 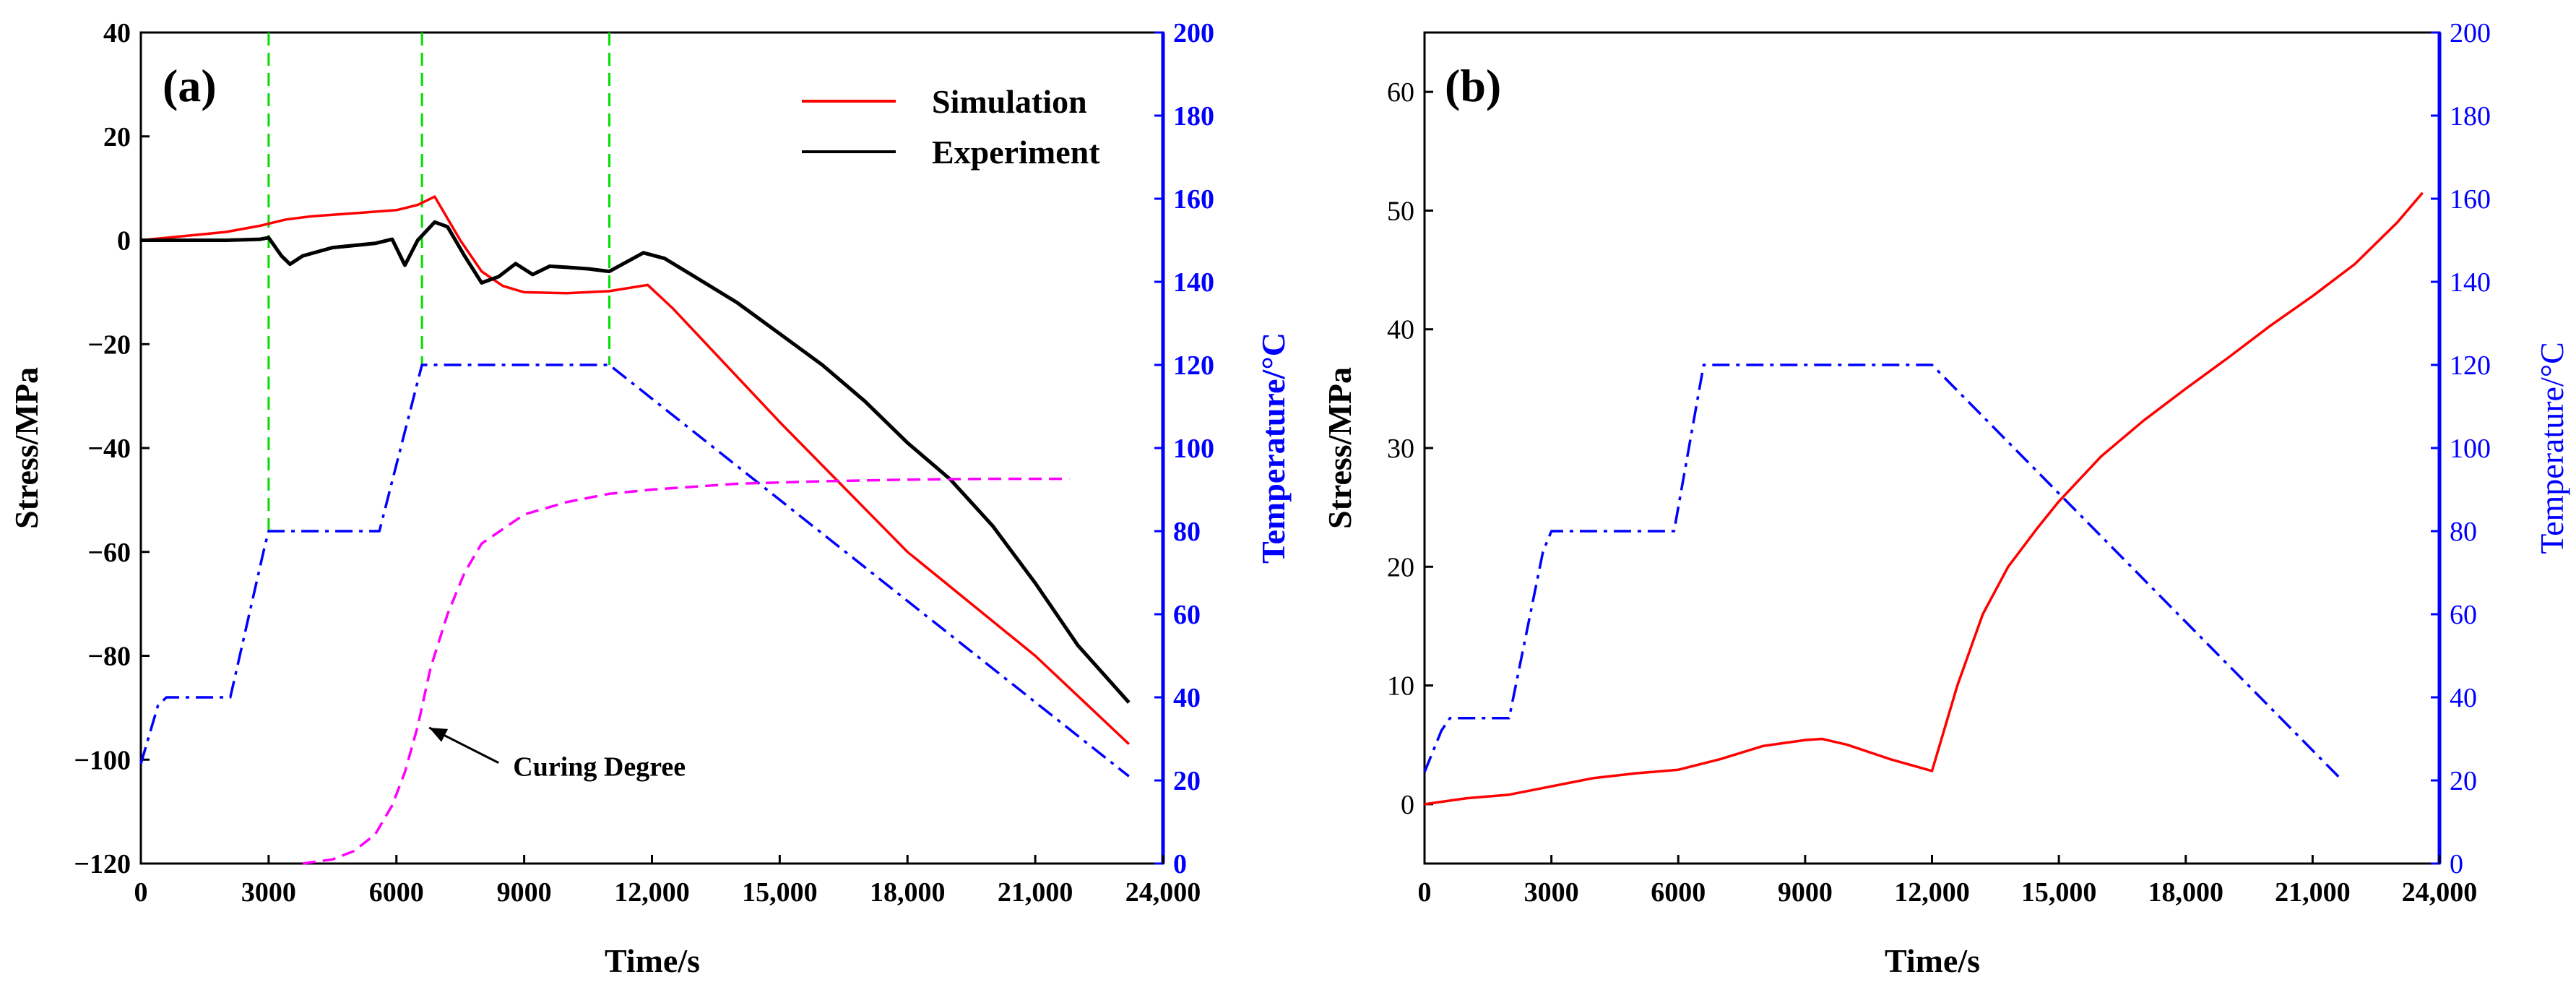 What do you see at coordinates (1010, 101) in the screenshot?
I see `legend-label-simulation: Simulation` at bounding box center [1010, 101].